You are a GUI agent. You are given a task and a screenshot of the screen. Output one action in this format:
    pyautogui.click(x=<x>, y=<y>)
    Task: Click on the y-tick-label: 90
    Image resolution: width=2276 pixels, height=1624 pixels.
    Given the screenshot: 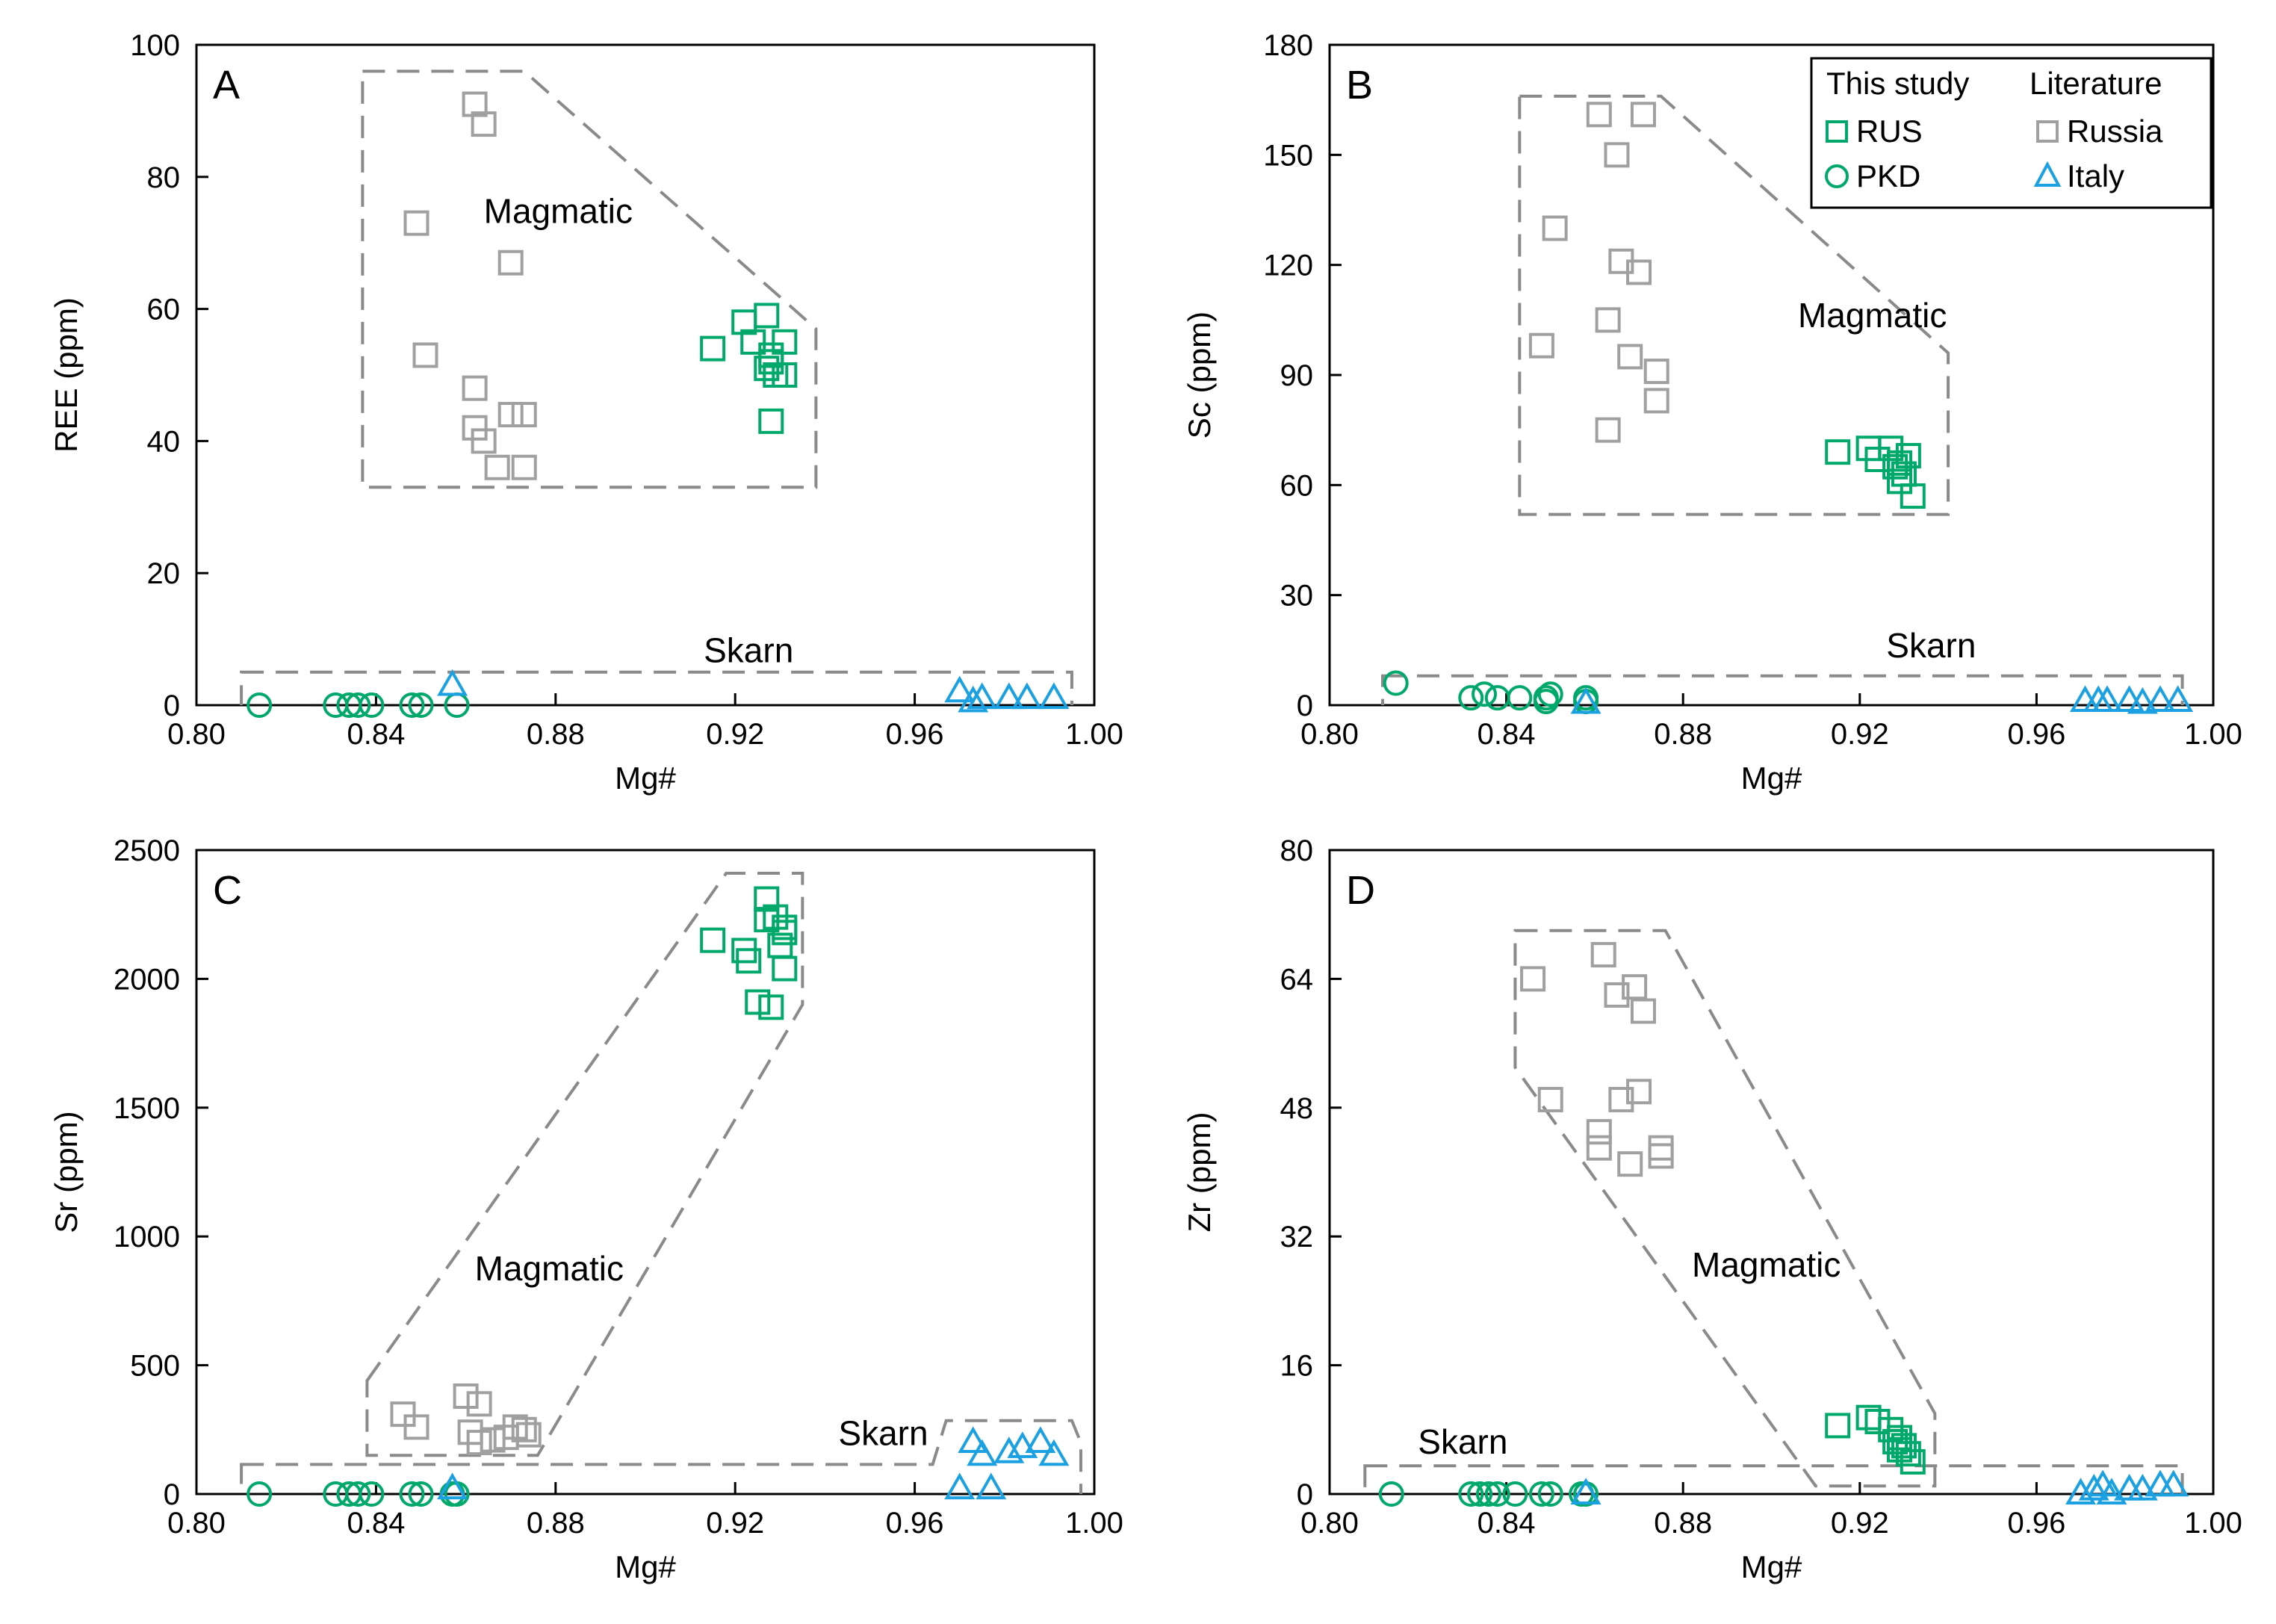 What is the action you would take?
    pyautogui.click(x=1297, y=375)
    